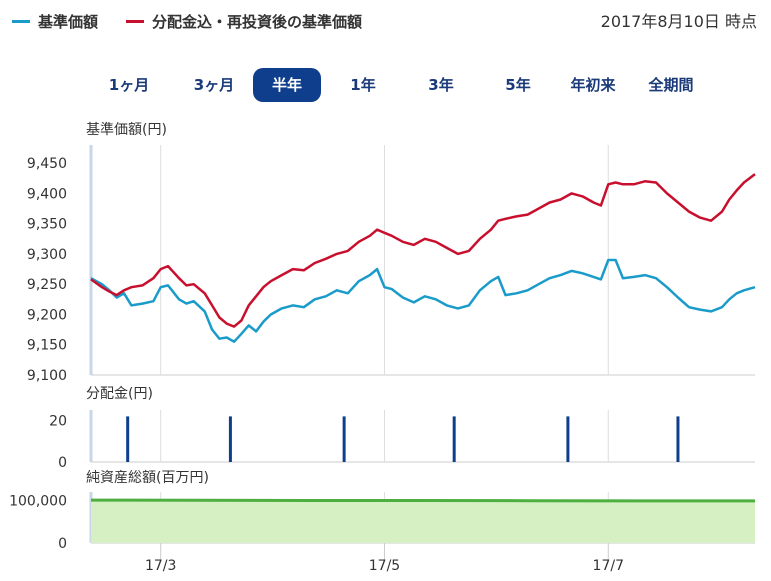 The image size is (771, 581). I want to click on as-of-date: 2017年8月10日 時点, so click(678, 21).